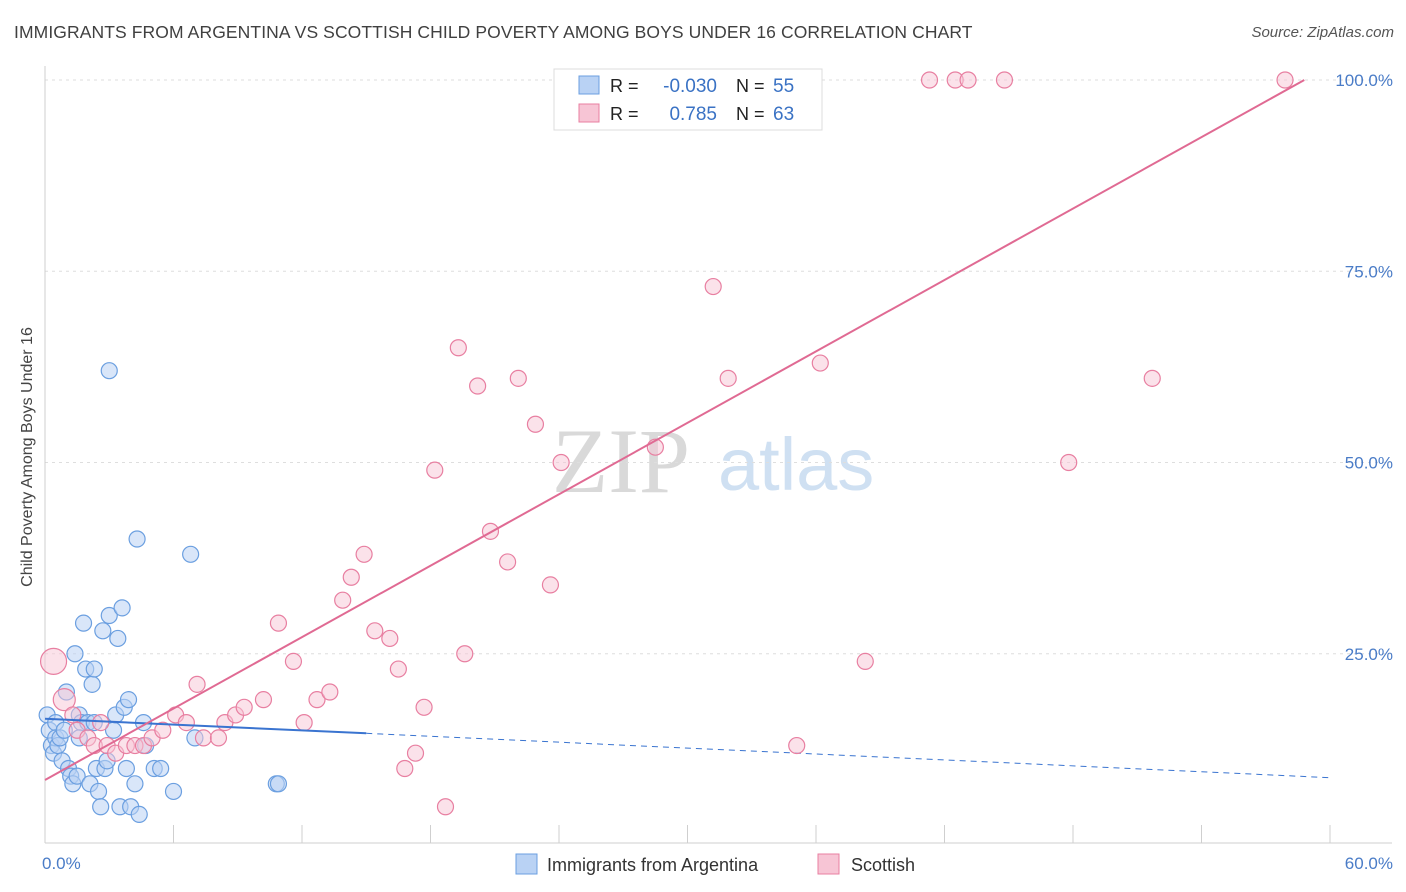 Image resolution: width=1406 pixels, height=892 pixels. Describe the element at coordinates (688, 99) in the screenshot. I see `stats-legend: R = -0.030 N = 55 R = 0.785 N = 63` at that location.